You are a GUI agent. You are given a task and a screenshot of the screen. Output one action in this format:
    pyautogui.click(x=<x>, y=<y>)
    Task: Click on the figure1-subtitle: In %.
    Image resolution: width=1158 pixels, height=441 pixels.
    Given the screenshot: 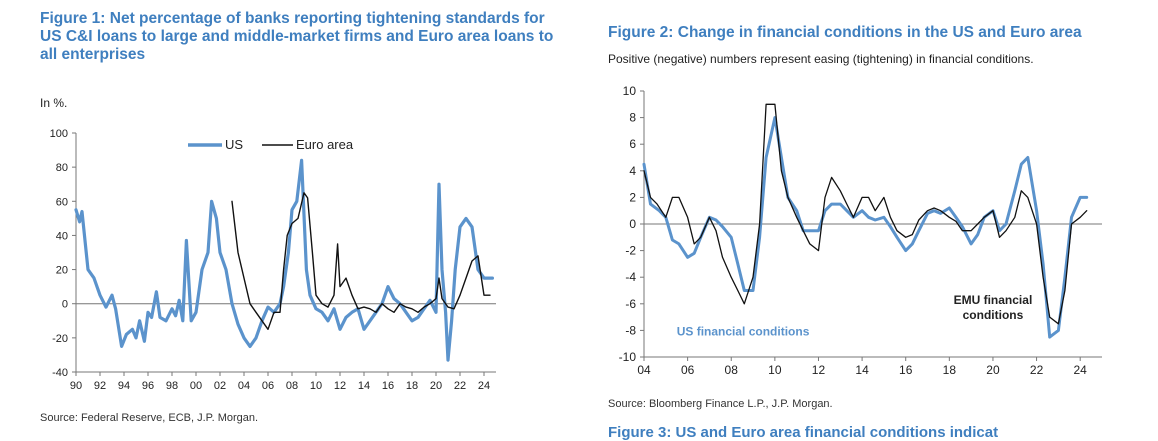 What is the action you would take?
    pyautogui.click(x=54, y=103)
    